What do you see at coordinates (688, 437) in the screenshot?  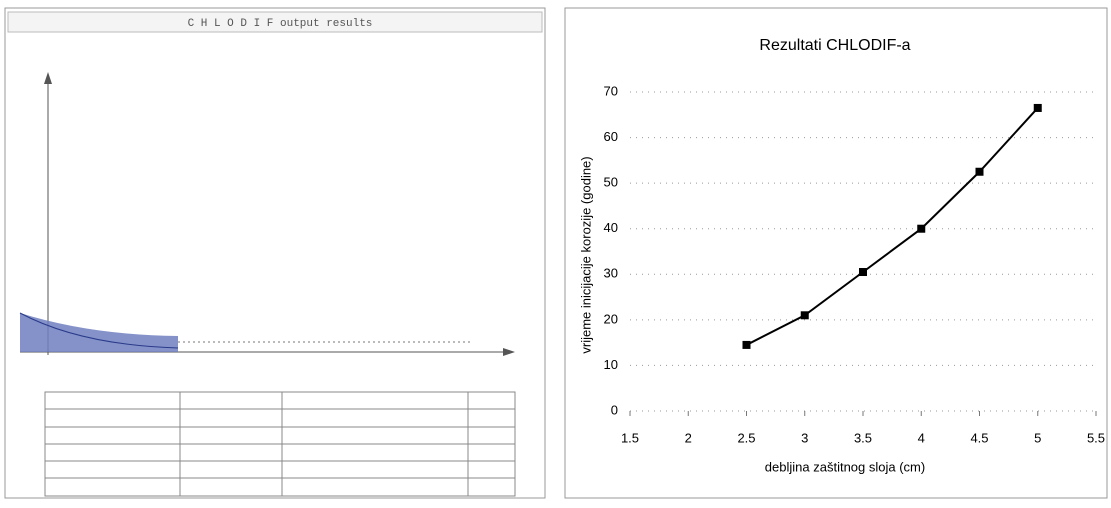 I see `x-tick-label: 2` at bounding box center [688, 437].